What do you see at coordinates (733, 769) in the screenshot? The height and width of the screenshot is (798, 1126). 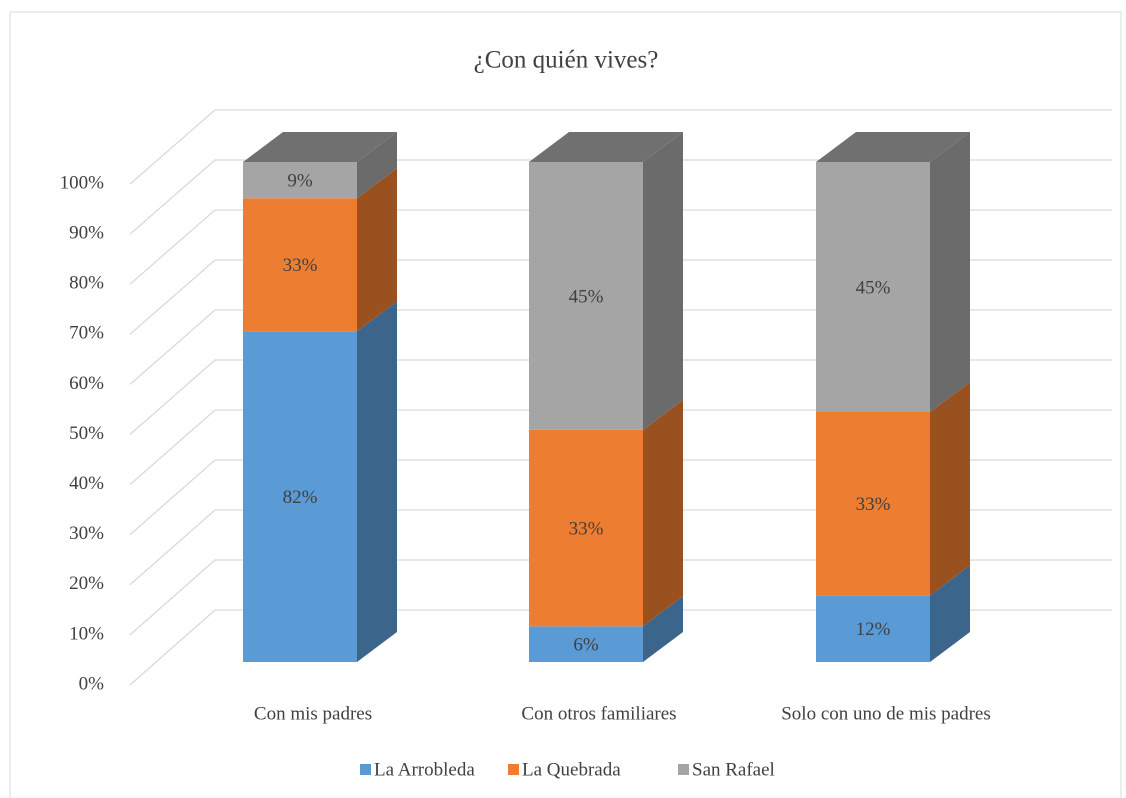 I see `legend-label: San Rafael` at bounding box center [733, 769].